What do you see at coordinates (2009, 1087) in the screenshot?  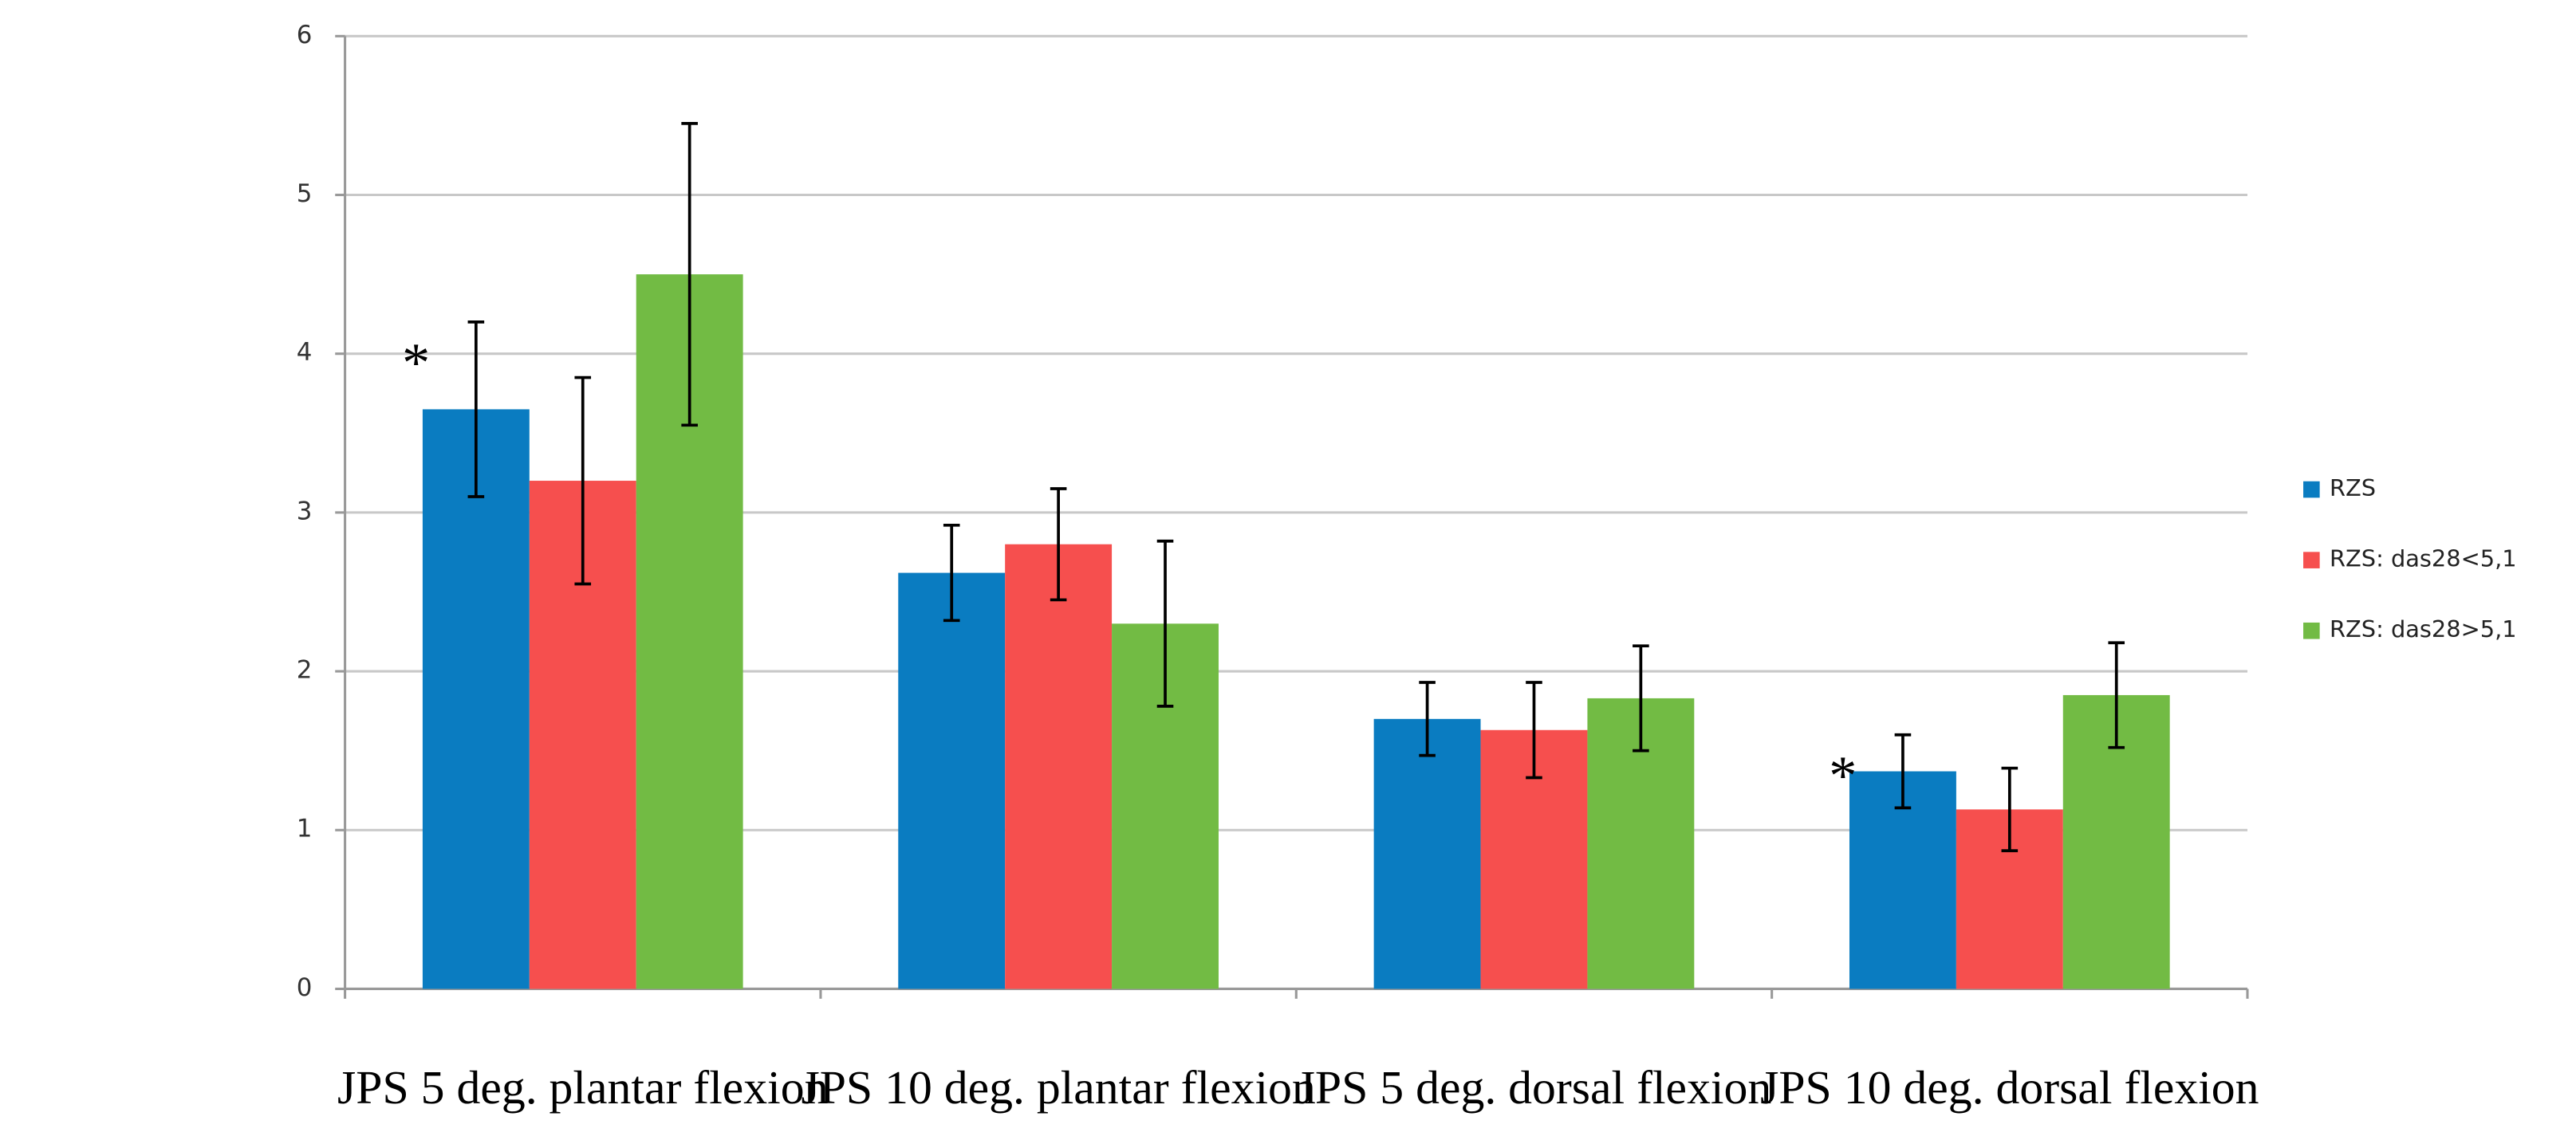 I see `x-tick-label: JPS 10 deg. dorsal flexion` at bounding box center [2009, 1087].